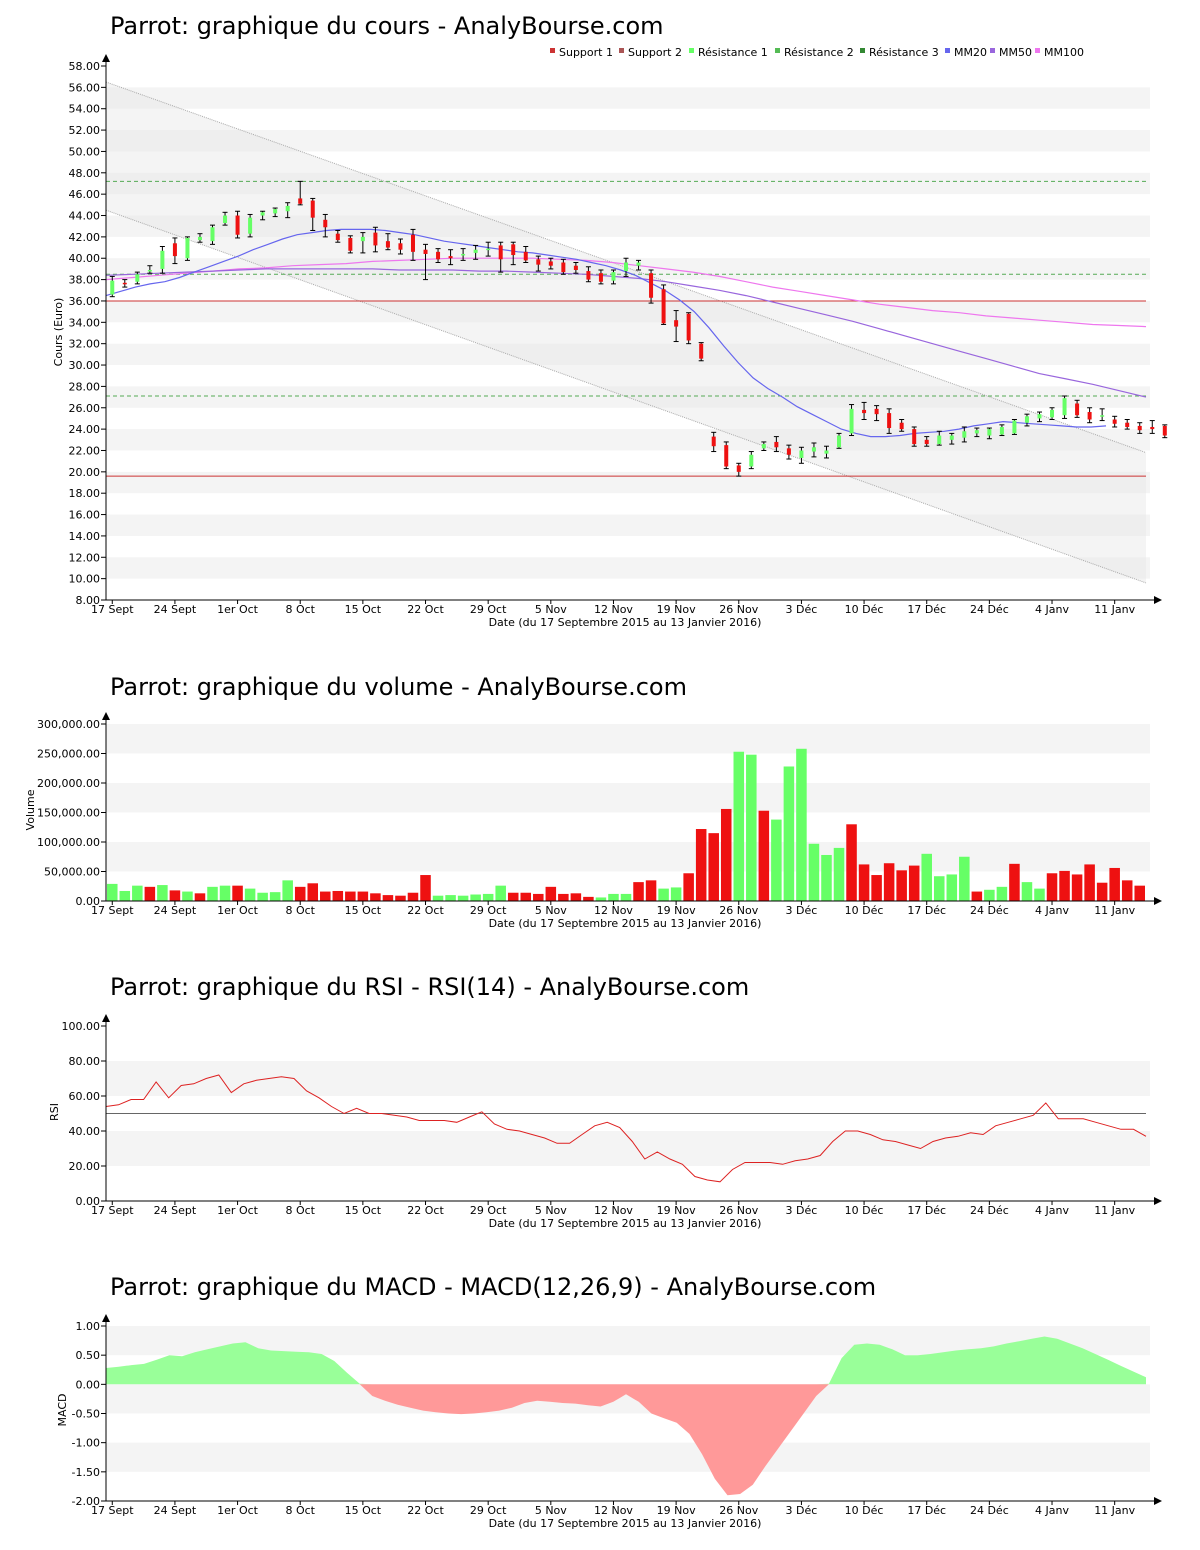  Describe the element at coordinates (300, 910) in the screenshot. I see `1-x-tick-label: 8 Oct` at that location.